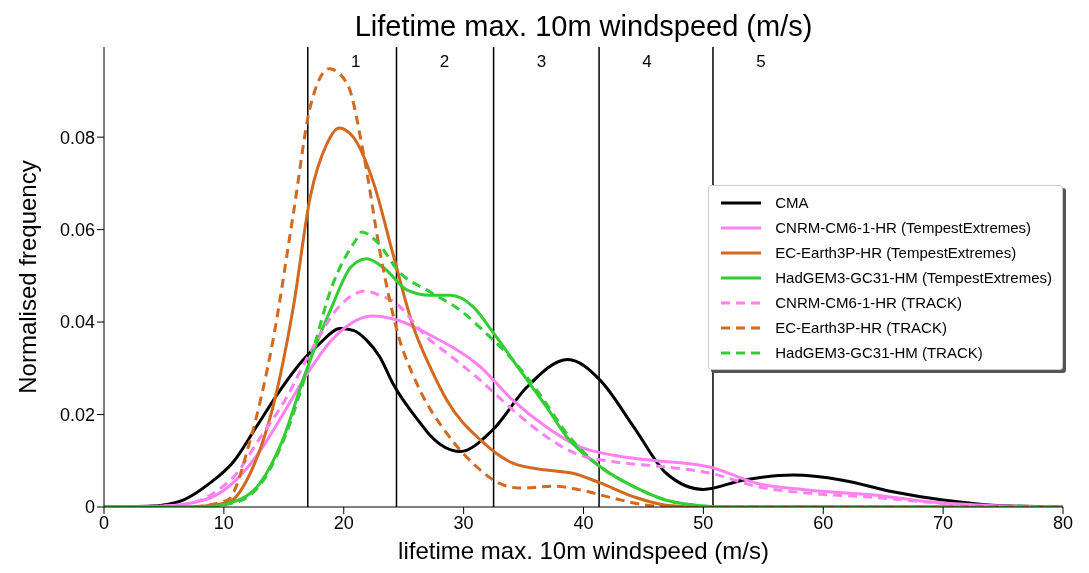 This screenshot has height=573, width=1089. Describe the element at coordinates (343, 522) in the screenshot. I see `x-tick-label: 20` at that location.